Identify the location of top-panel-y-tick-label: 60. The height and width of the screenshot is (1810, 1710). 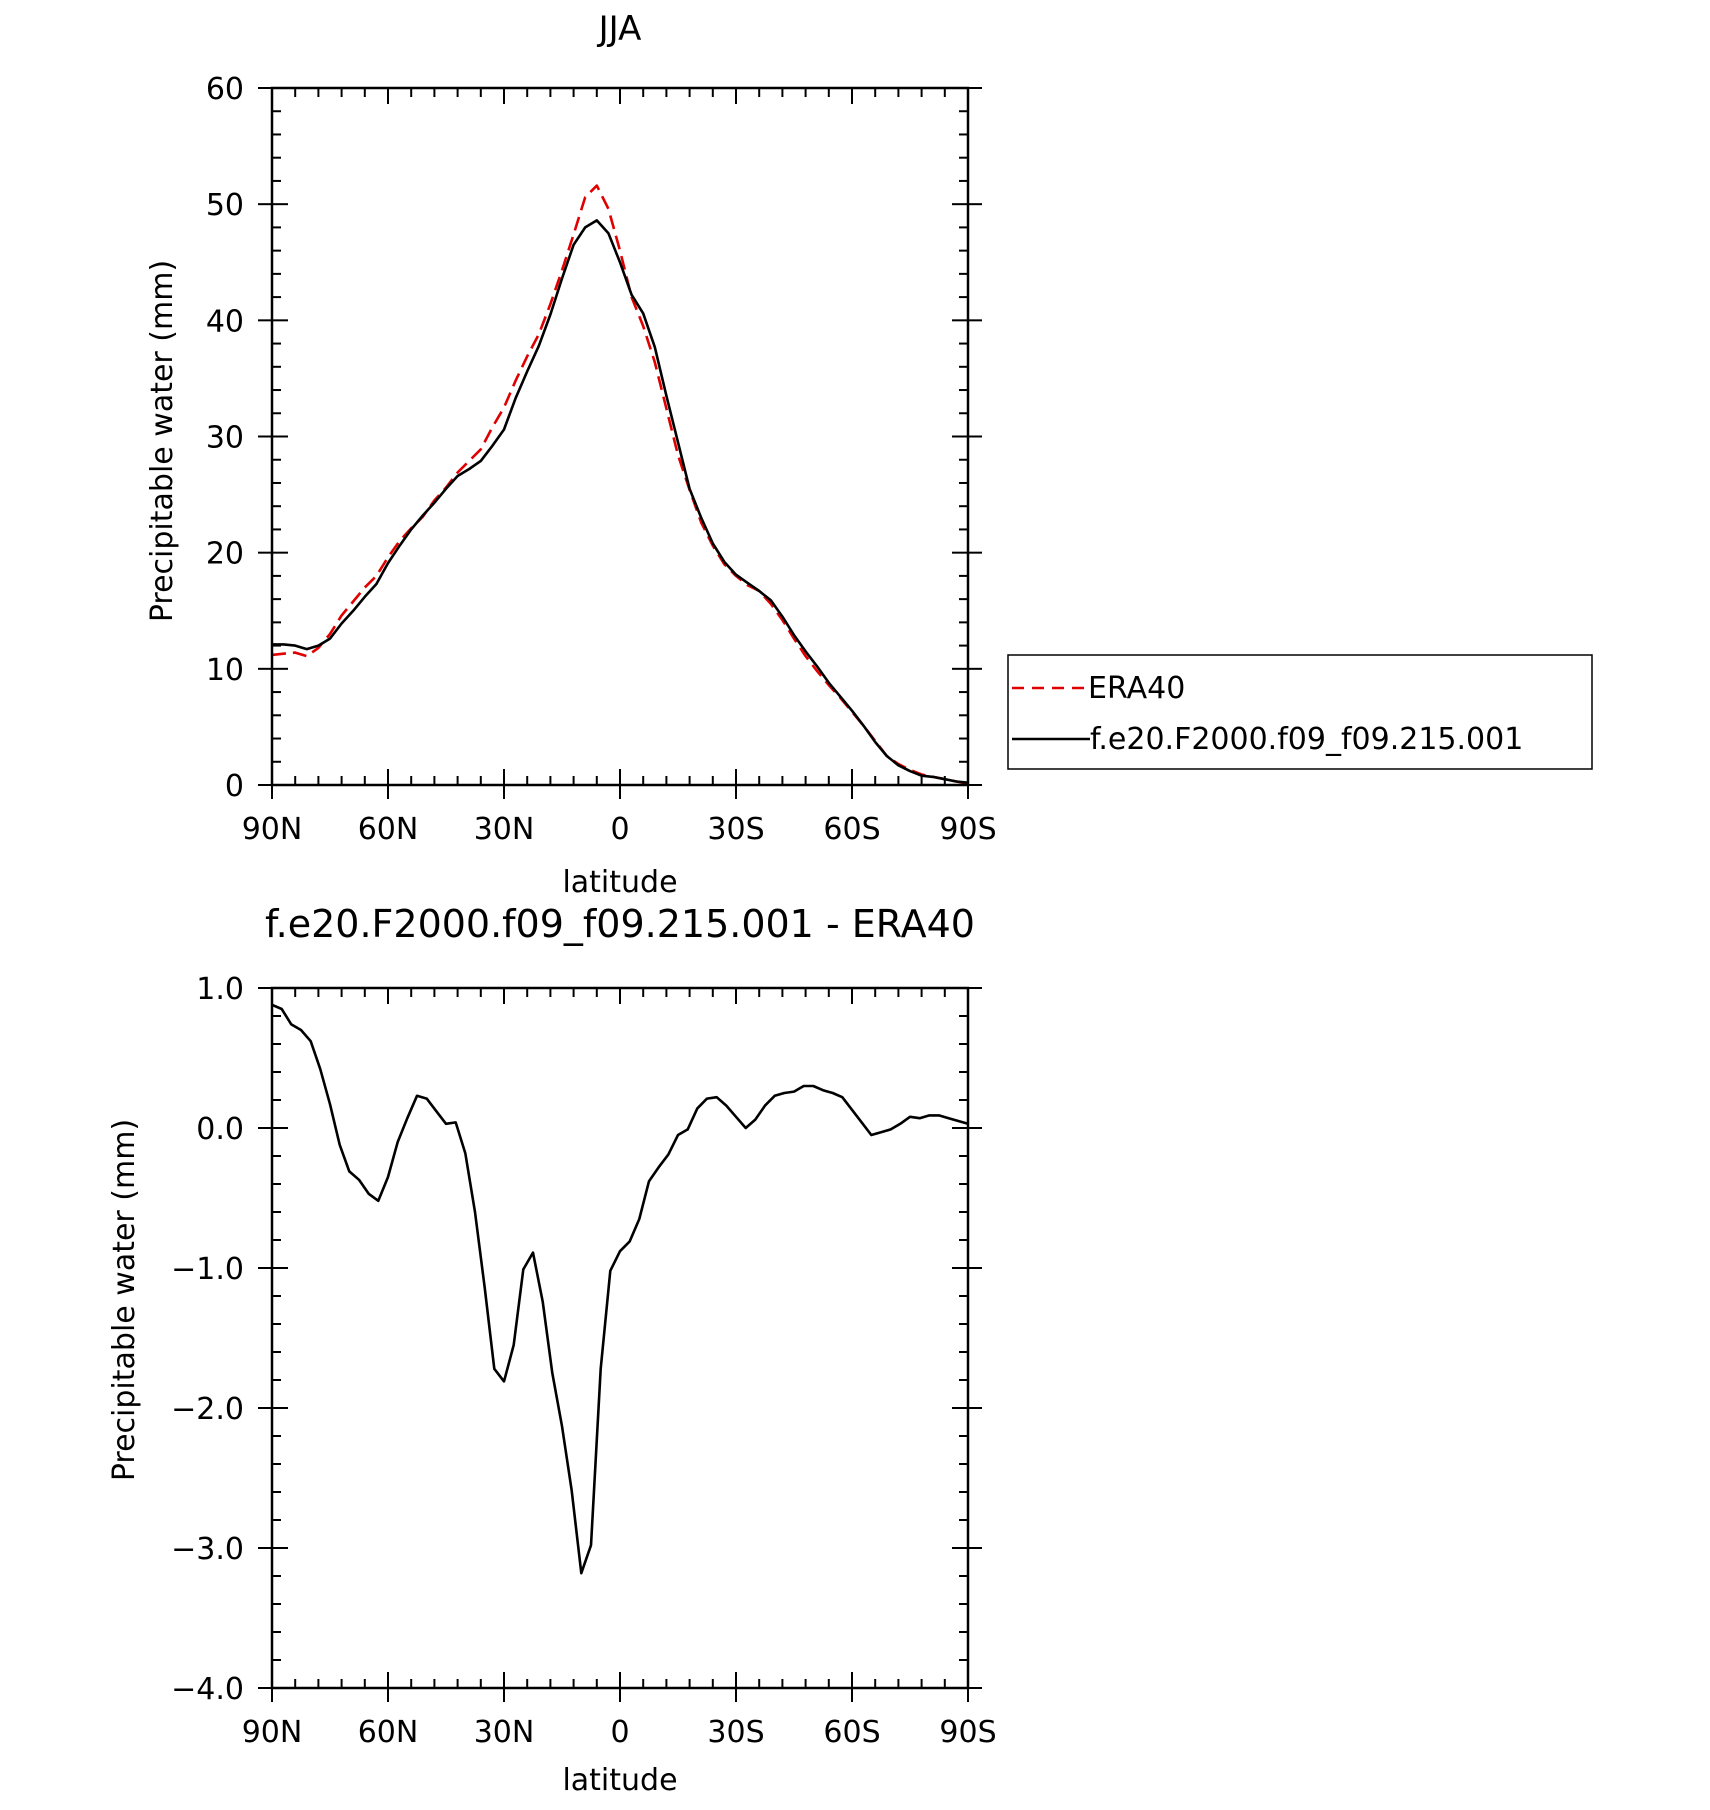
(225, 89).